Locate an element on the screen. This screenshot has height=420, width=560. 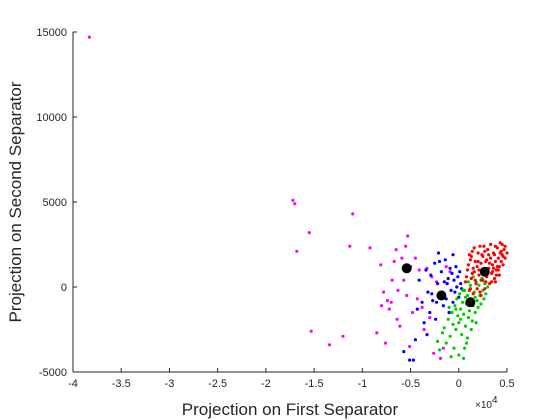
centroid-marker is located at coordinates (484, 271).